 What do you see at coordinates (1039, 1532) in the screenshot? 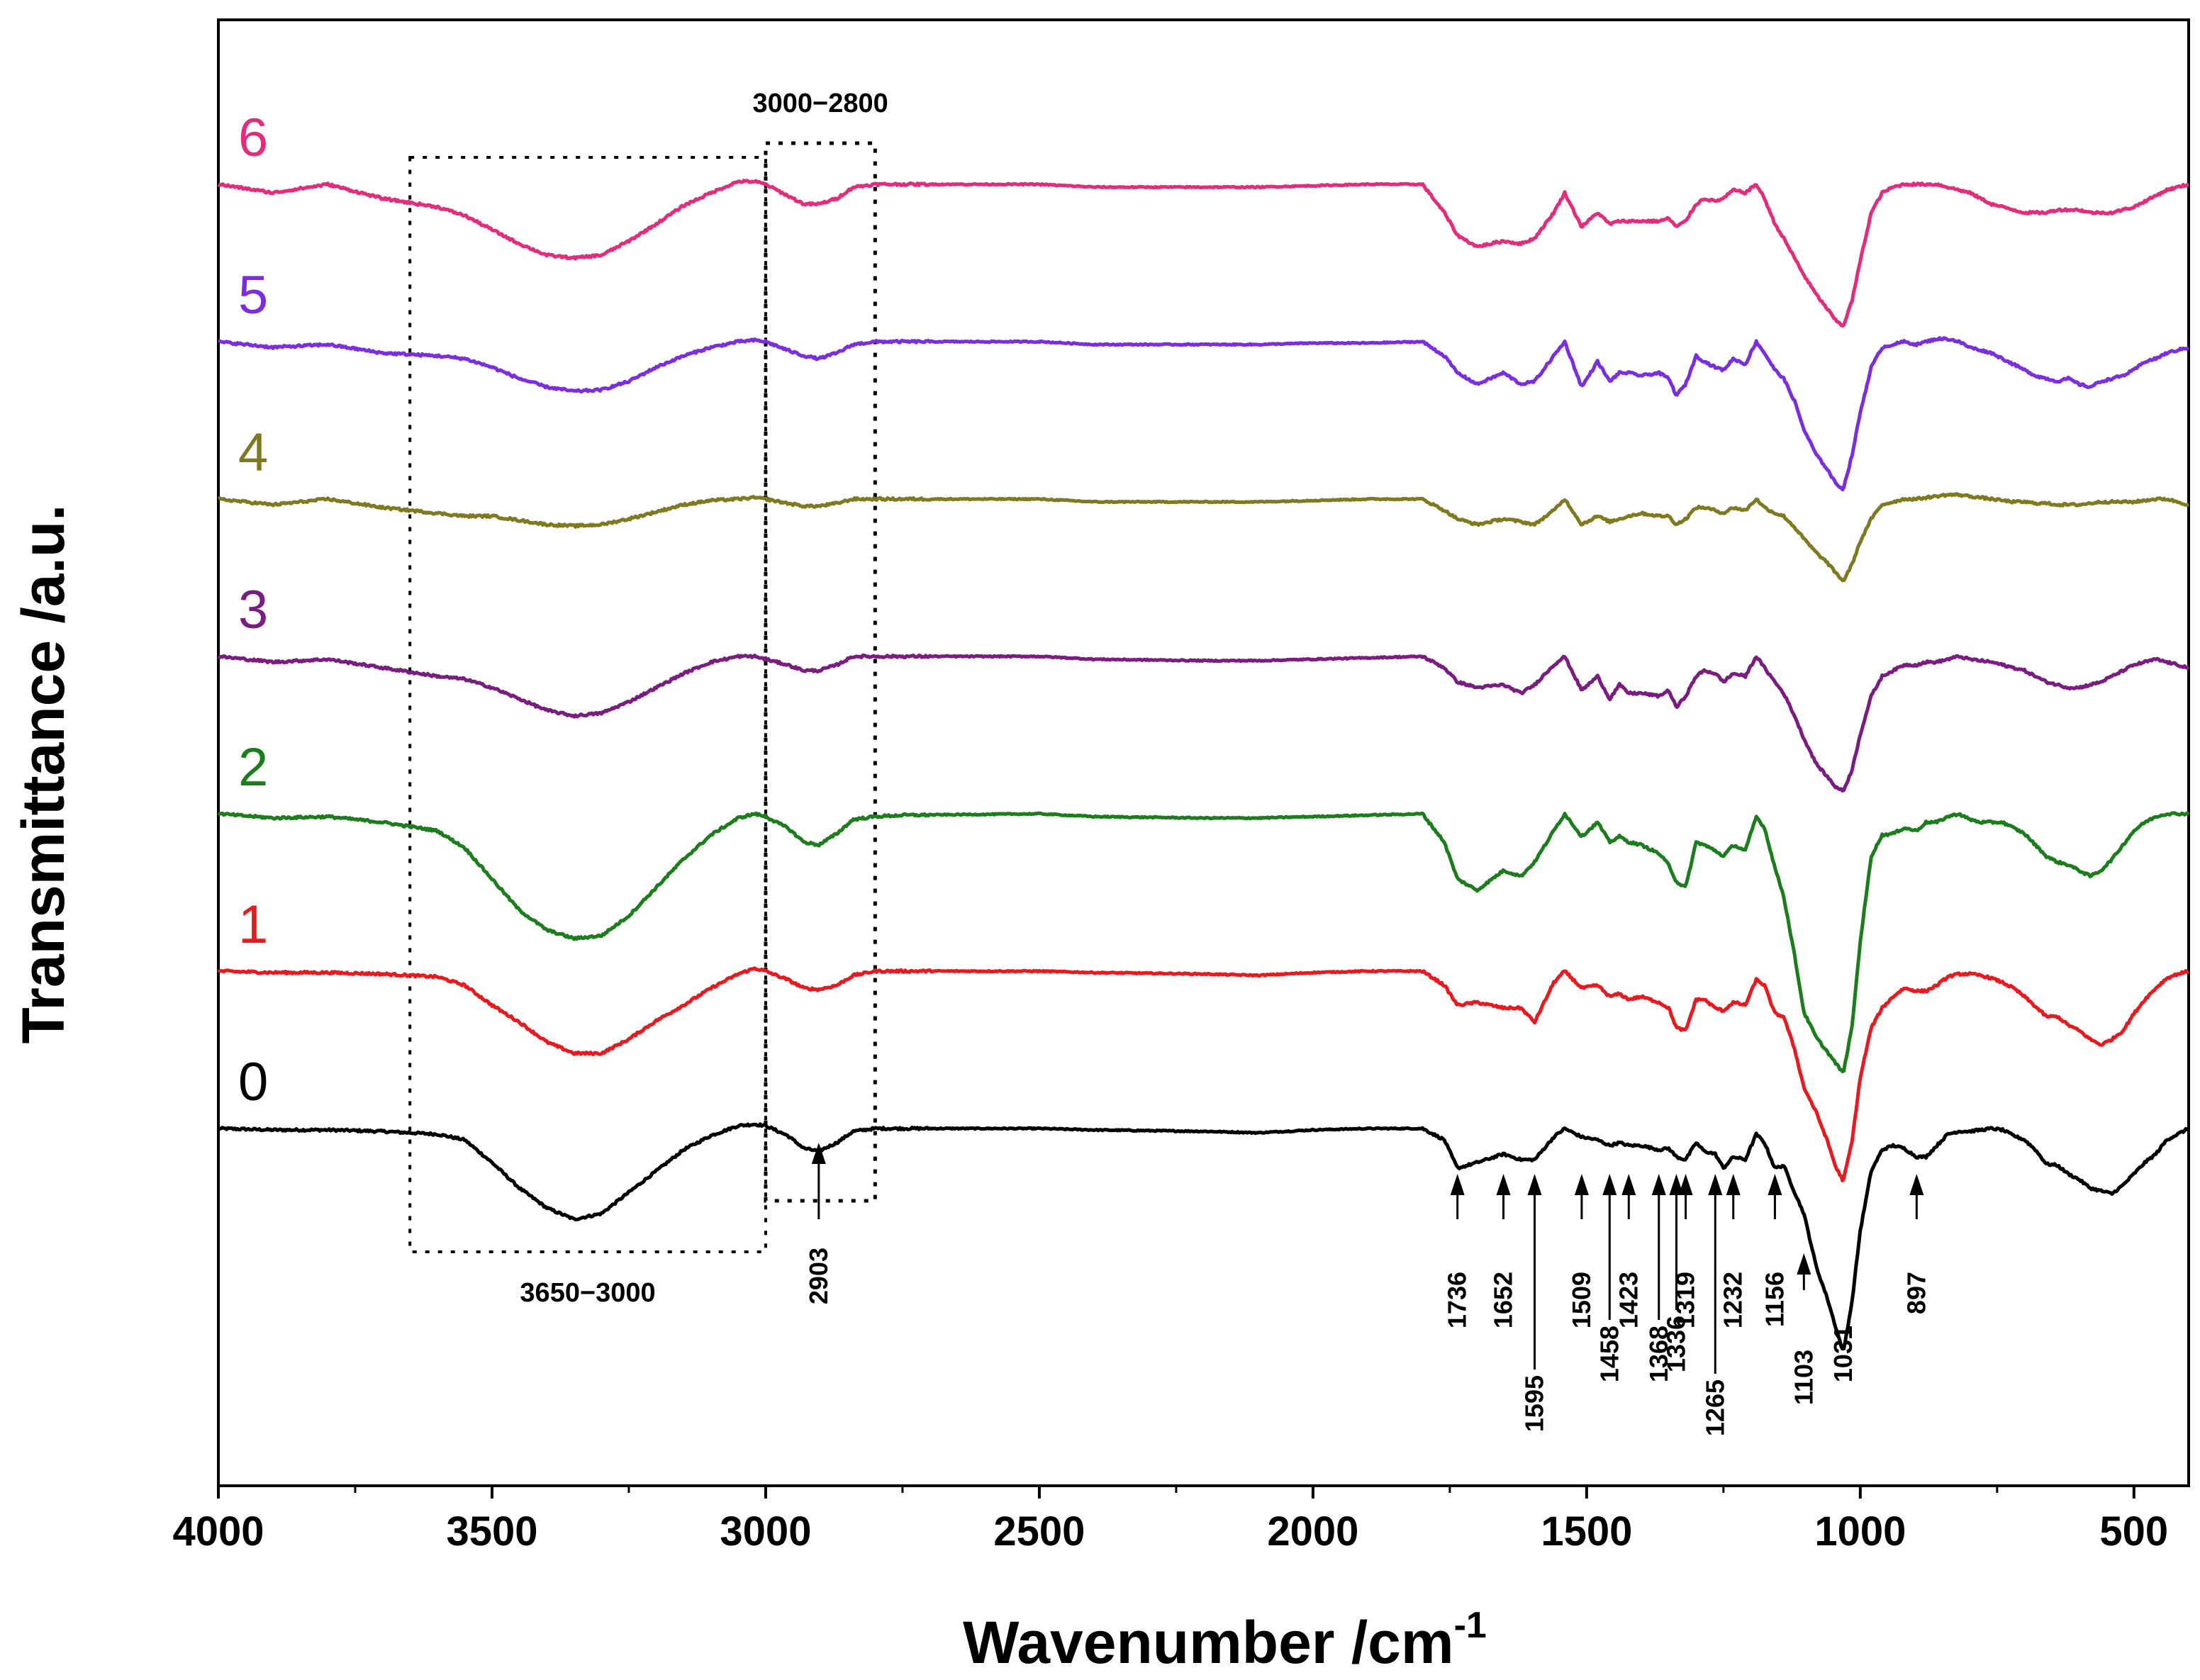
I see `x-tick-label-2500: 2500` at bounding box center [1039, 1532].